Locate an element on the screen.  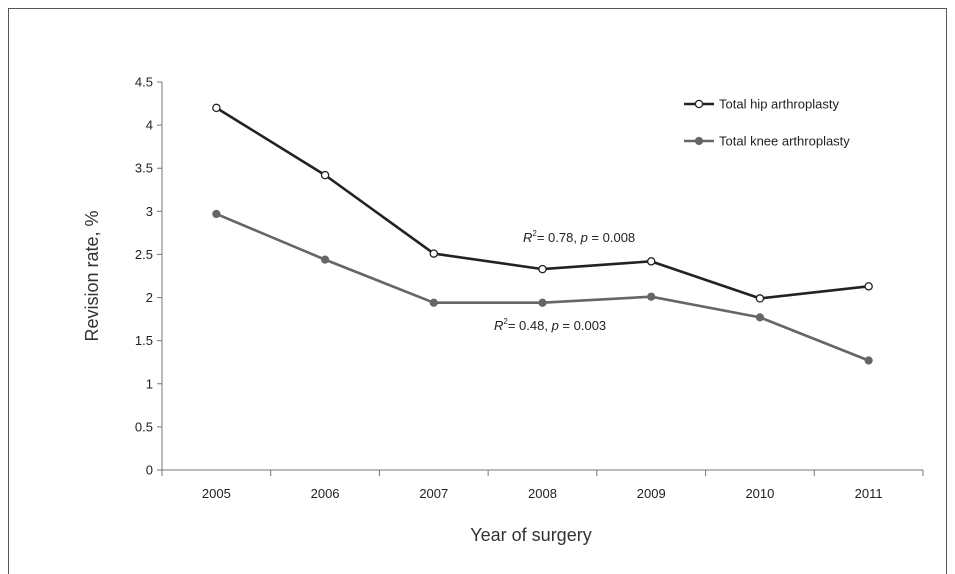
y-tick-label: 0.5 is located at coordinates (144, 426).